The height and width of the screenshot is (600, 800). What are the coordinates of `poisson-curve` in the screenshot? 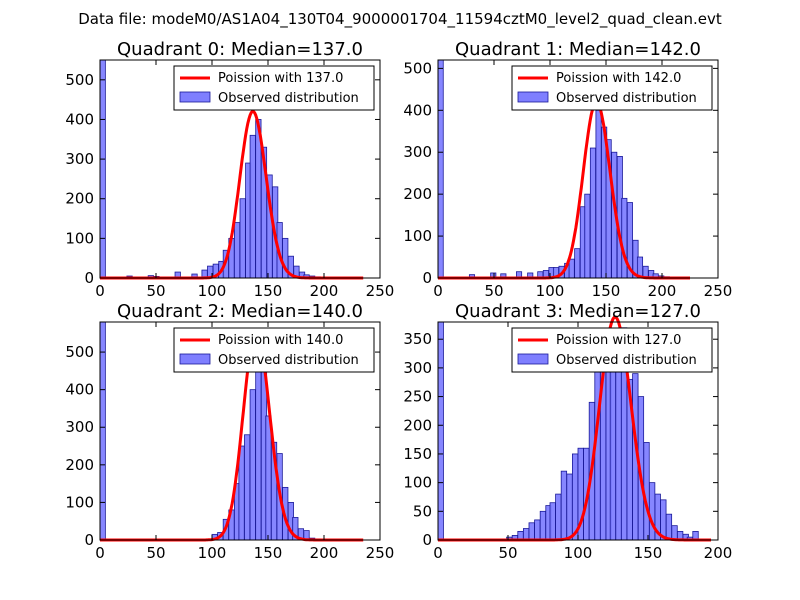 It's located at (564, 190).